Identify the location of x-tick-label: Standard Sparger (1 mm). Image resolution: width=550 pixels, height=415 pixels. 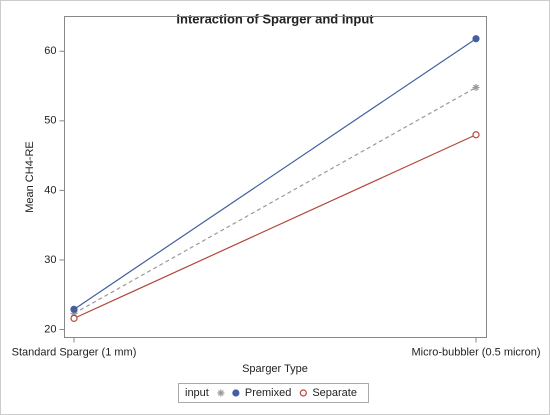
(74, 352).